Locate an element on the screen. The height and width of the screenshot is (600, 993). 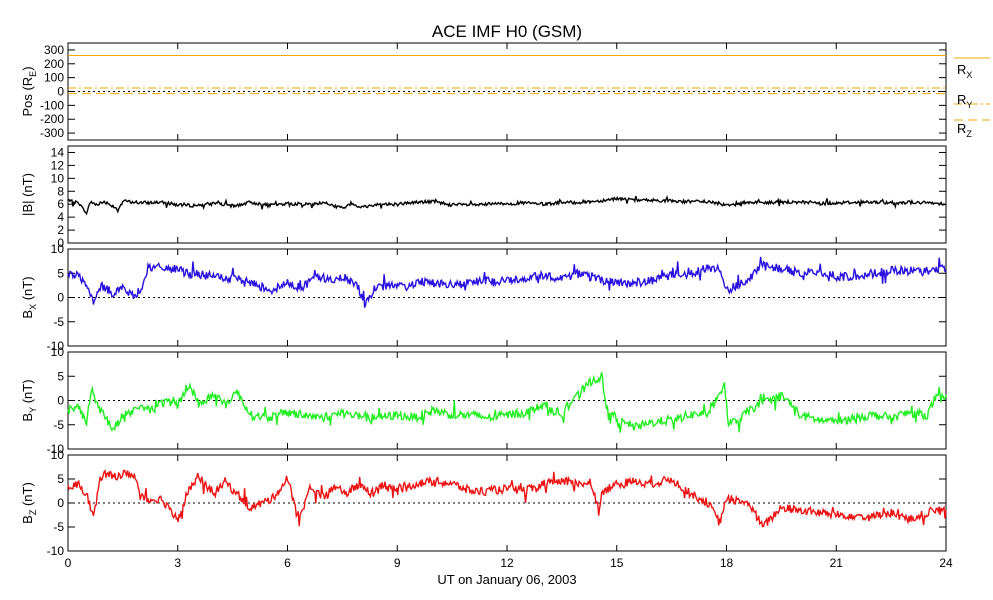
series-line-bmag is located at coordinates (507, 205).